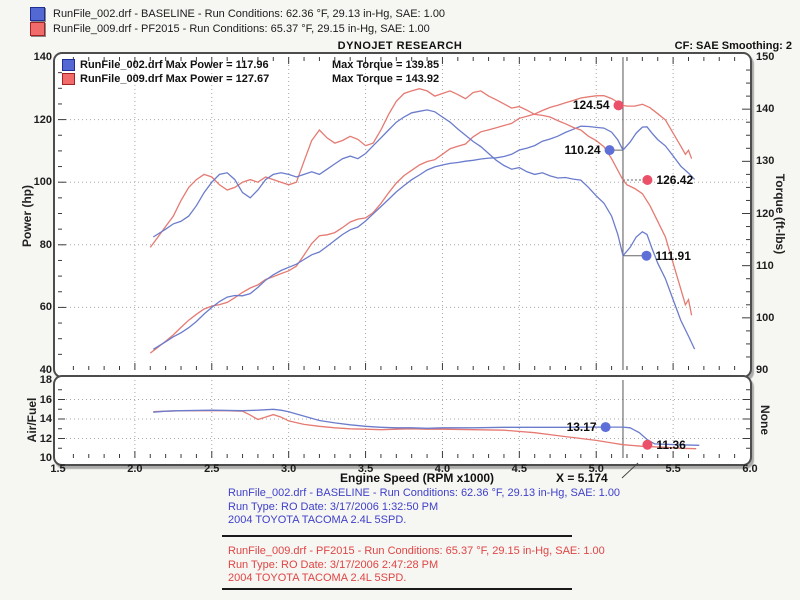 The image size is (800, 600). What do you see at coordinates (765, 57) in the screenshot?
I see `torque-tick-150: 150` at bounding box center [765, 57].